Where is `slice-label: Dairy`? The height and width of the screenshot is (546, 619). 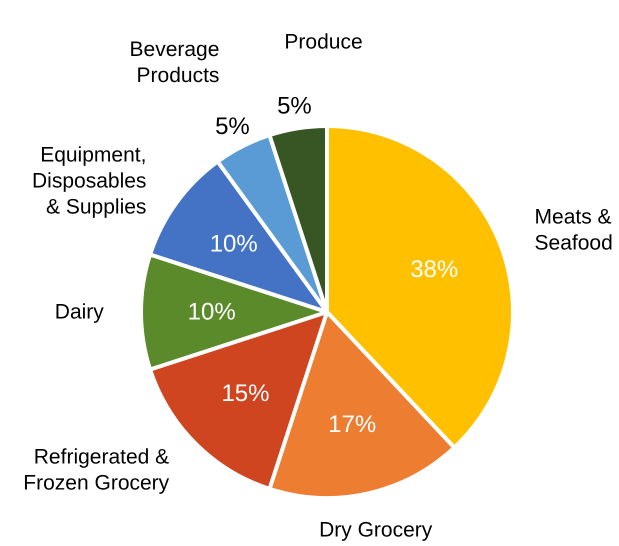 slice-label: Dairy is located at coordinates (79, 312).